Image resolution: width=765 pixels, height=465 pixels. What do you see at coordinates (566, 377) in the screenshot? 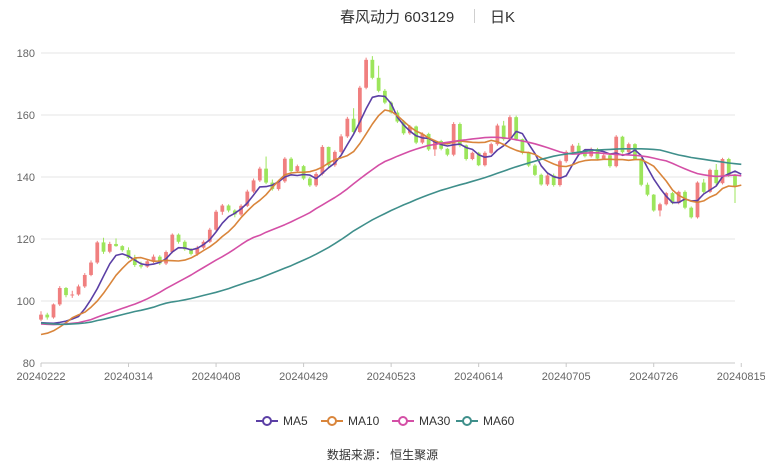
I see `x-tick-label: 20240705` at bounding box center [566, 377].